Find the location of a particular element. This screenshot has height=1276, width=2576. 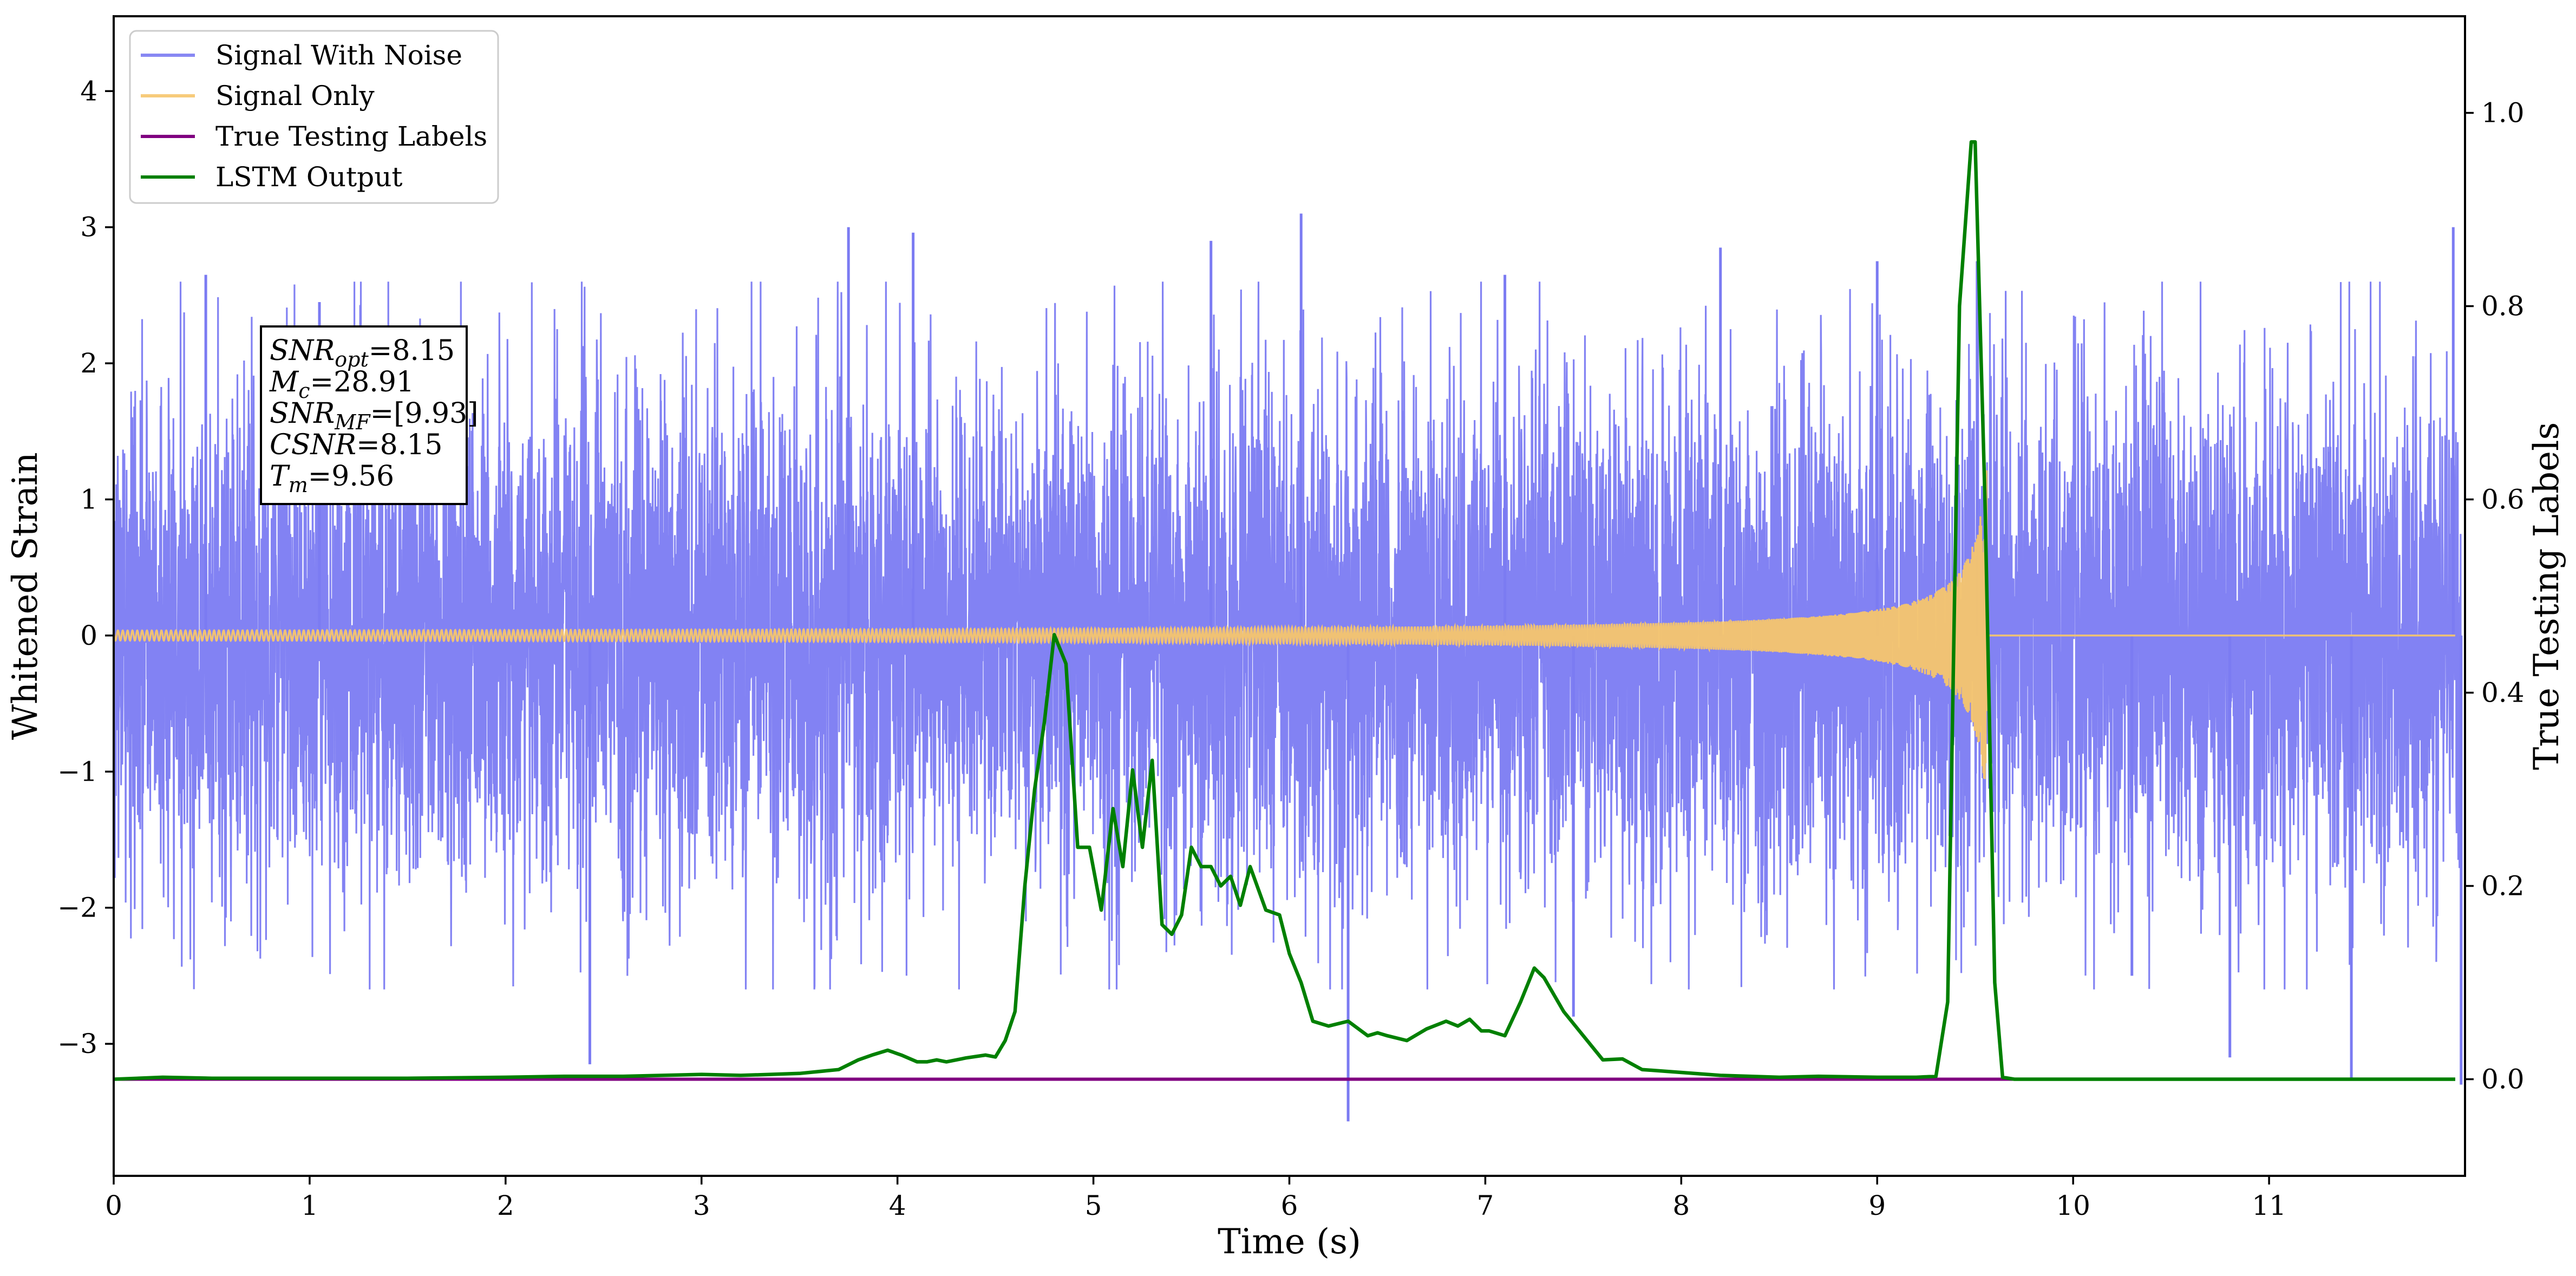

annotation-line-2: SNRMF=[9.93] is located at coordinates (374, 415).